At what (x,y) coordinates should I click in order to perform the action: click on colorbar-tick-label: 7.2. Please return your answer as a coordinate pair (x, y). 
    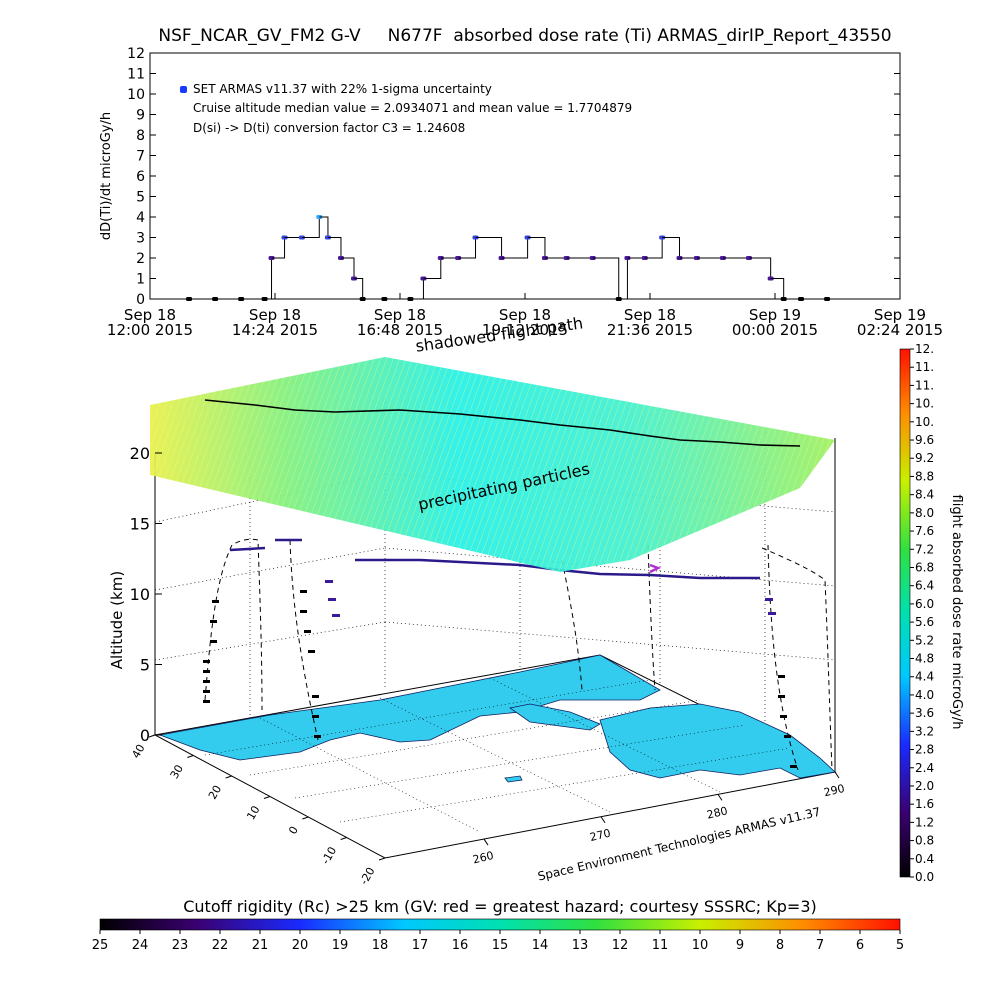
    Looking at the image, I should click on (924, 549).